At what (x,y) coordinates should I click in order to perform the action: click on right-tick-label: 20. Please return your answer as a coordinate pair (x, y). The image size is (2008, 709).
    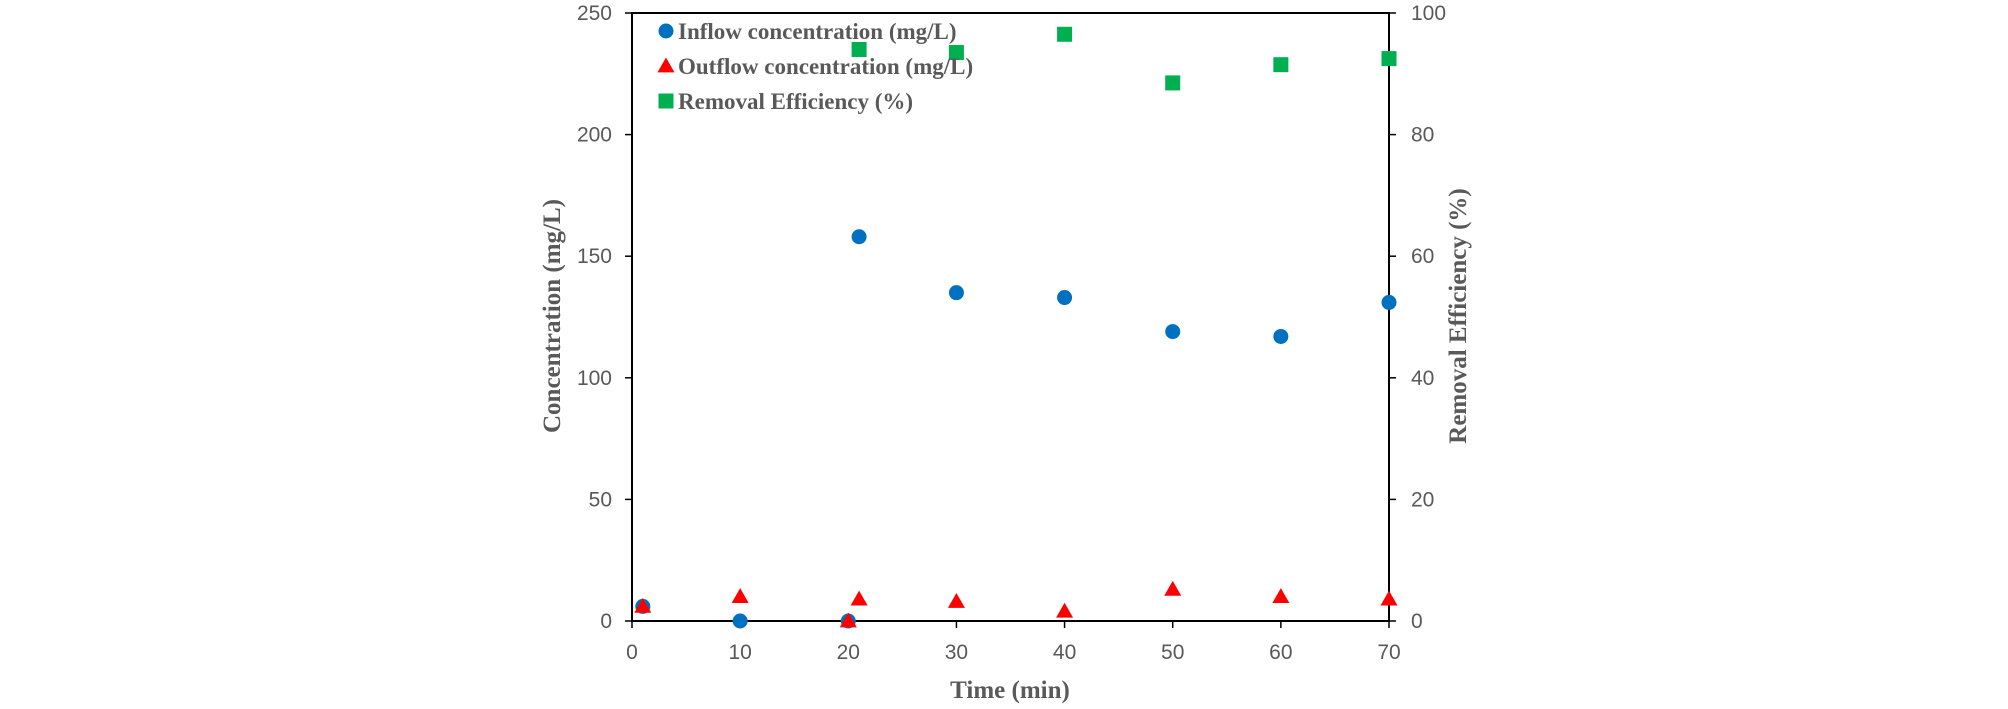
    Looking at the image, I should click on (1422, 499).